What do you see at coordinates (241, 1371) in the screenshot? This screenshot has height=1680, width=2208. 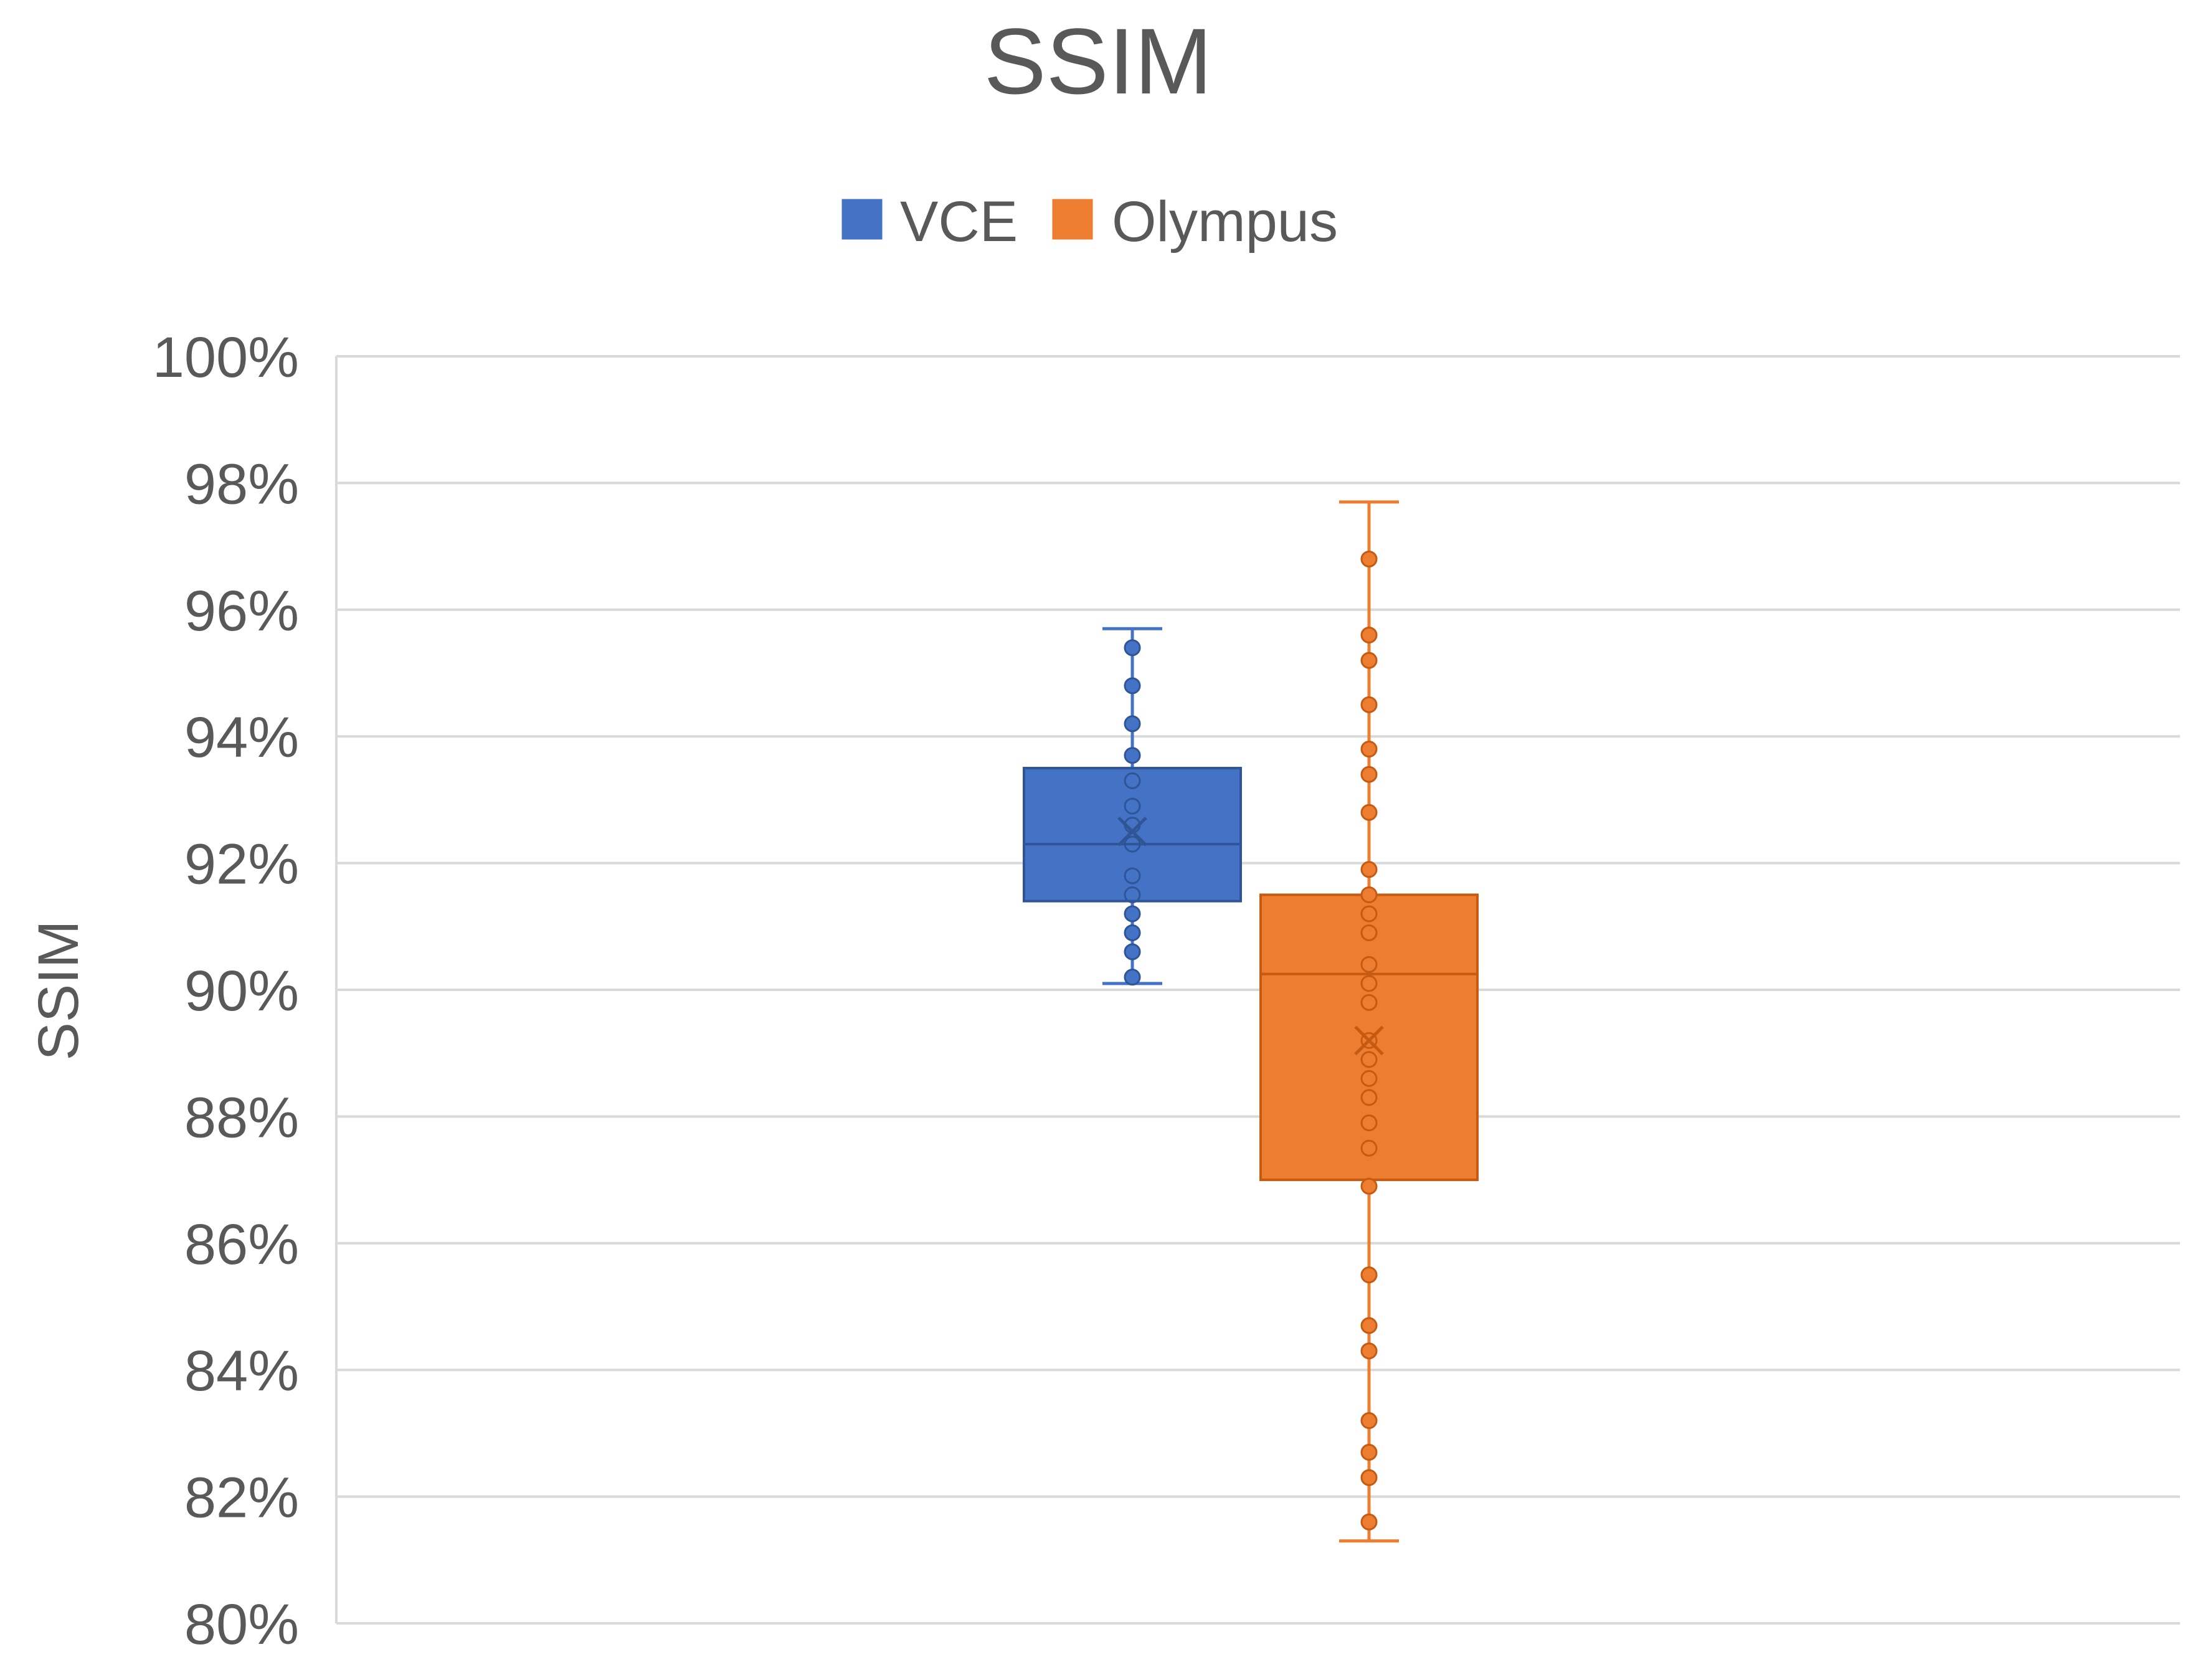 I see `y-tick-label: 84%` at bounding box center [241, 1371].